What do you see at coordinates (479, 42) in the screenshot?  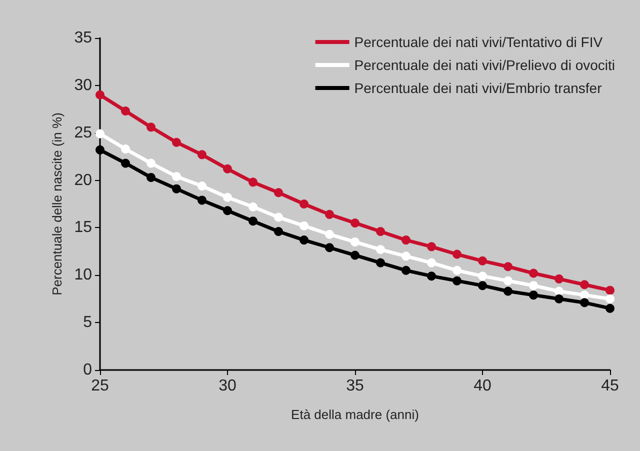 I see `legend-label: Percentuale dei nati vivi/Tentativo di FIV` at bounding box center [479, 42].